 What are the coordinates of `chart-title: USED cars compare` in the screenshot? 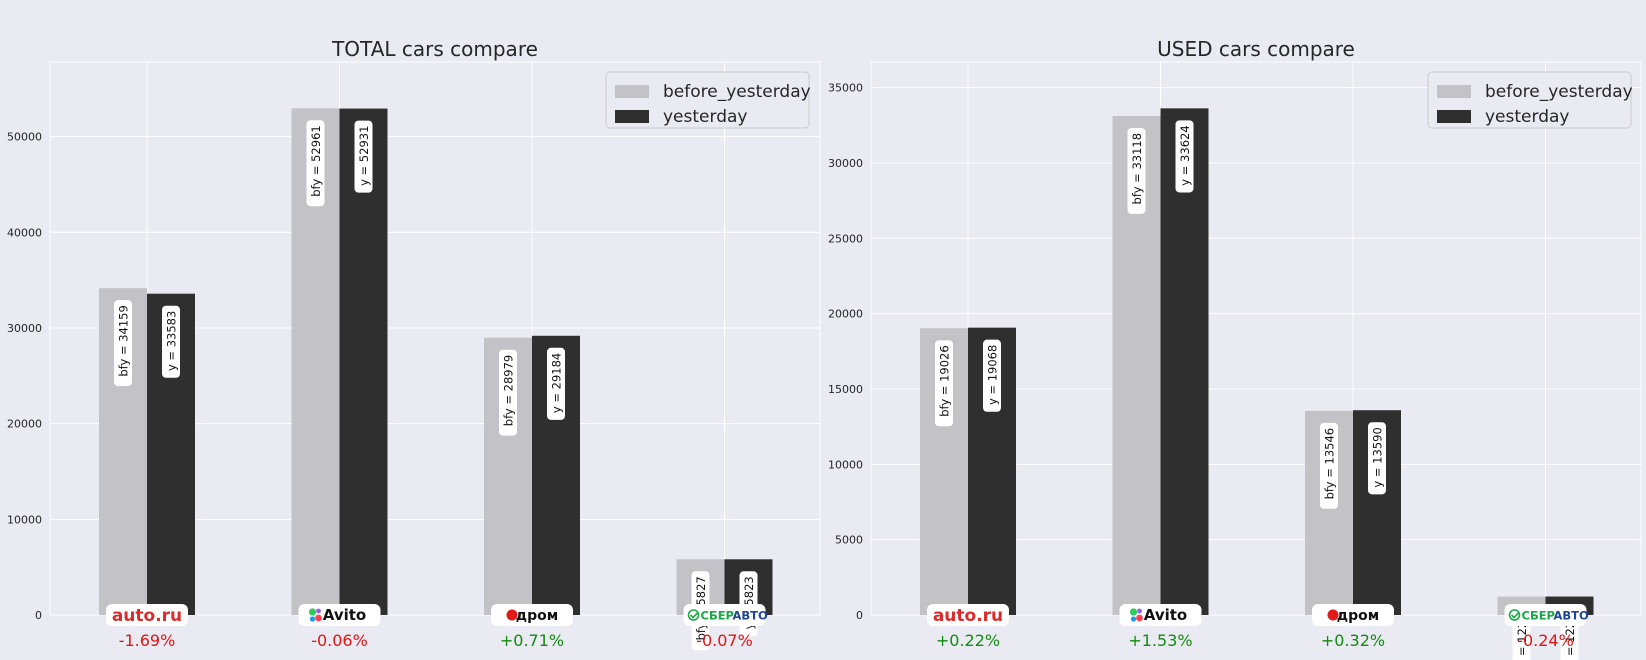 It's located at (1256, 49).